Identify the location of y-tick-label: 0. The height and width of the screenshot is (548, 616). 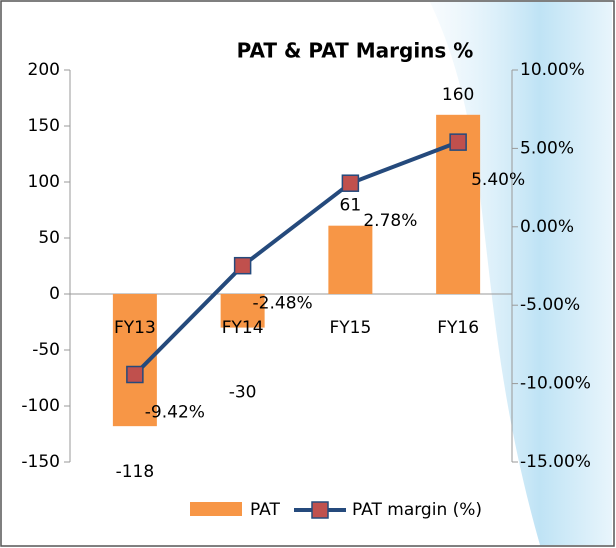
(54, 294).